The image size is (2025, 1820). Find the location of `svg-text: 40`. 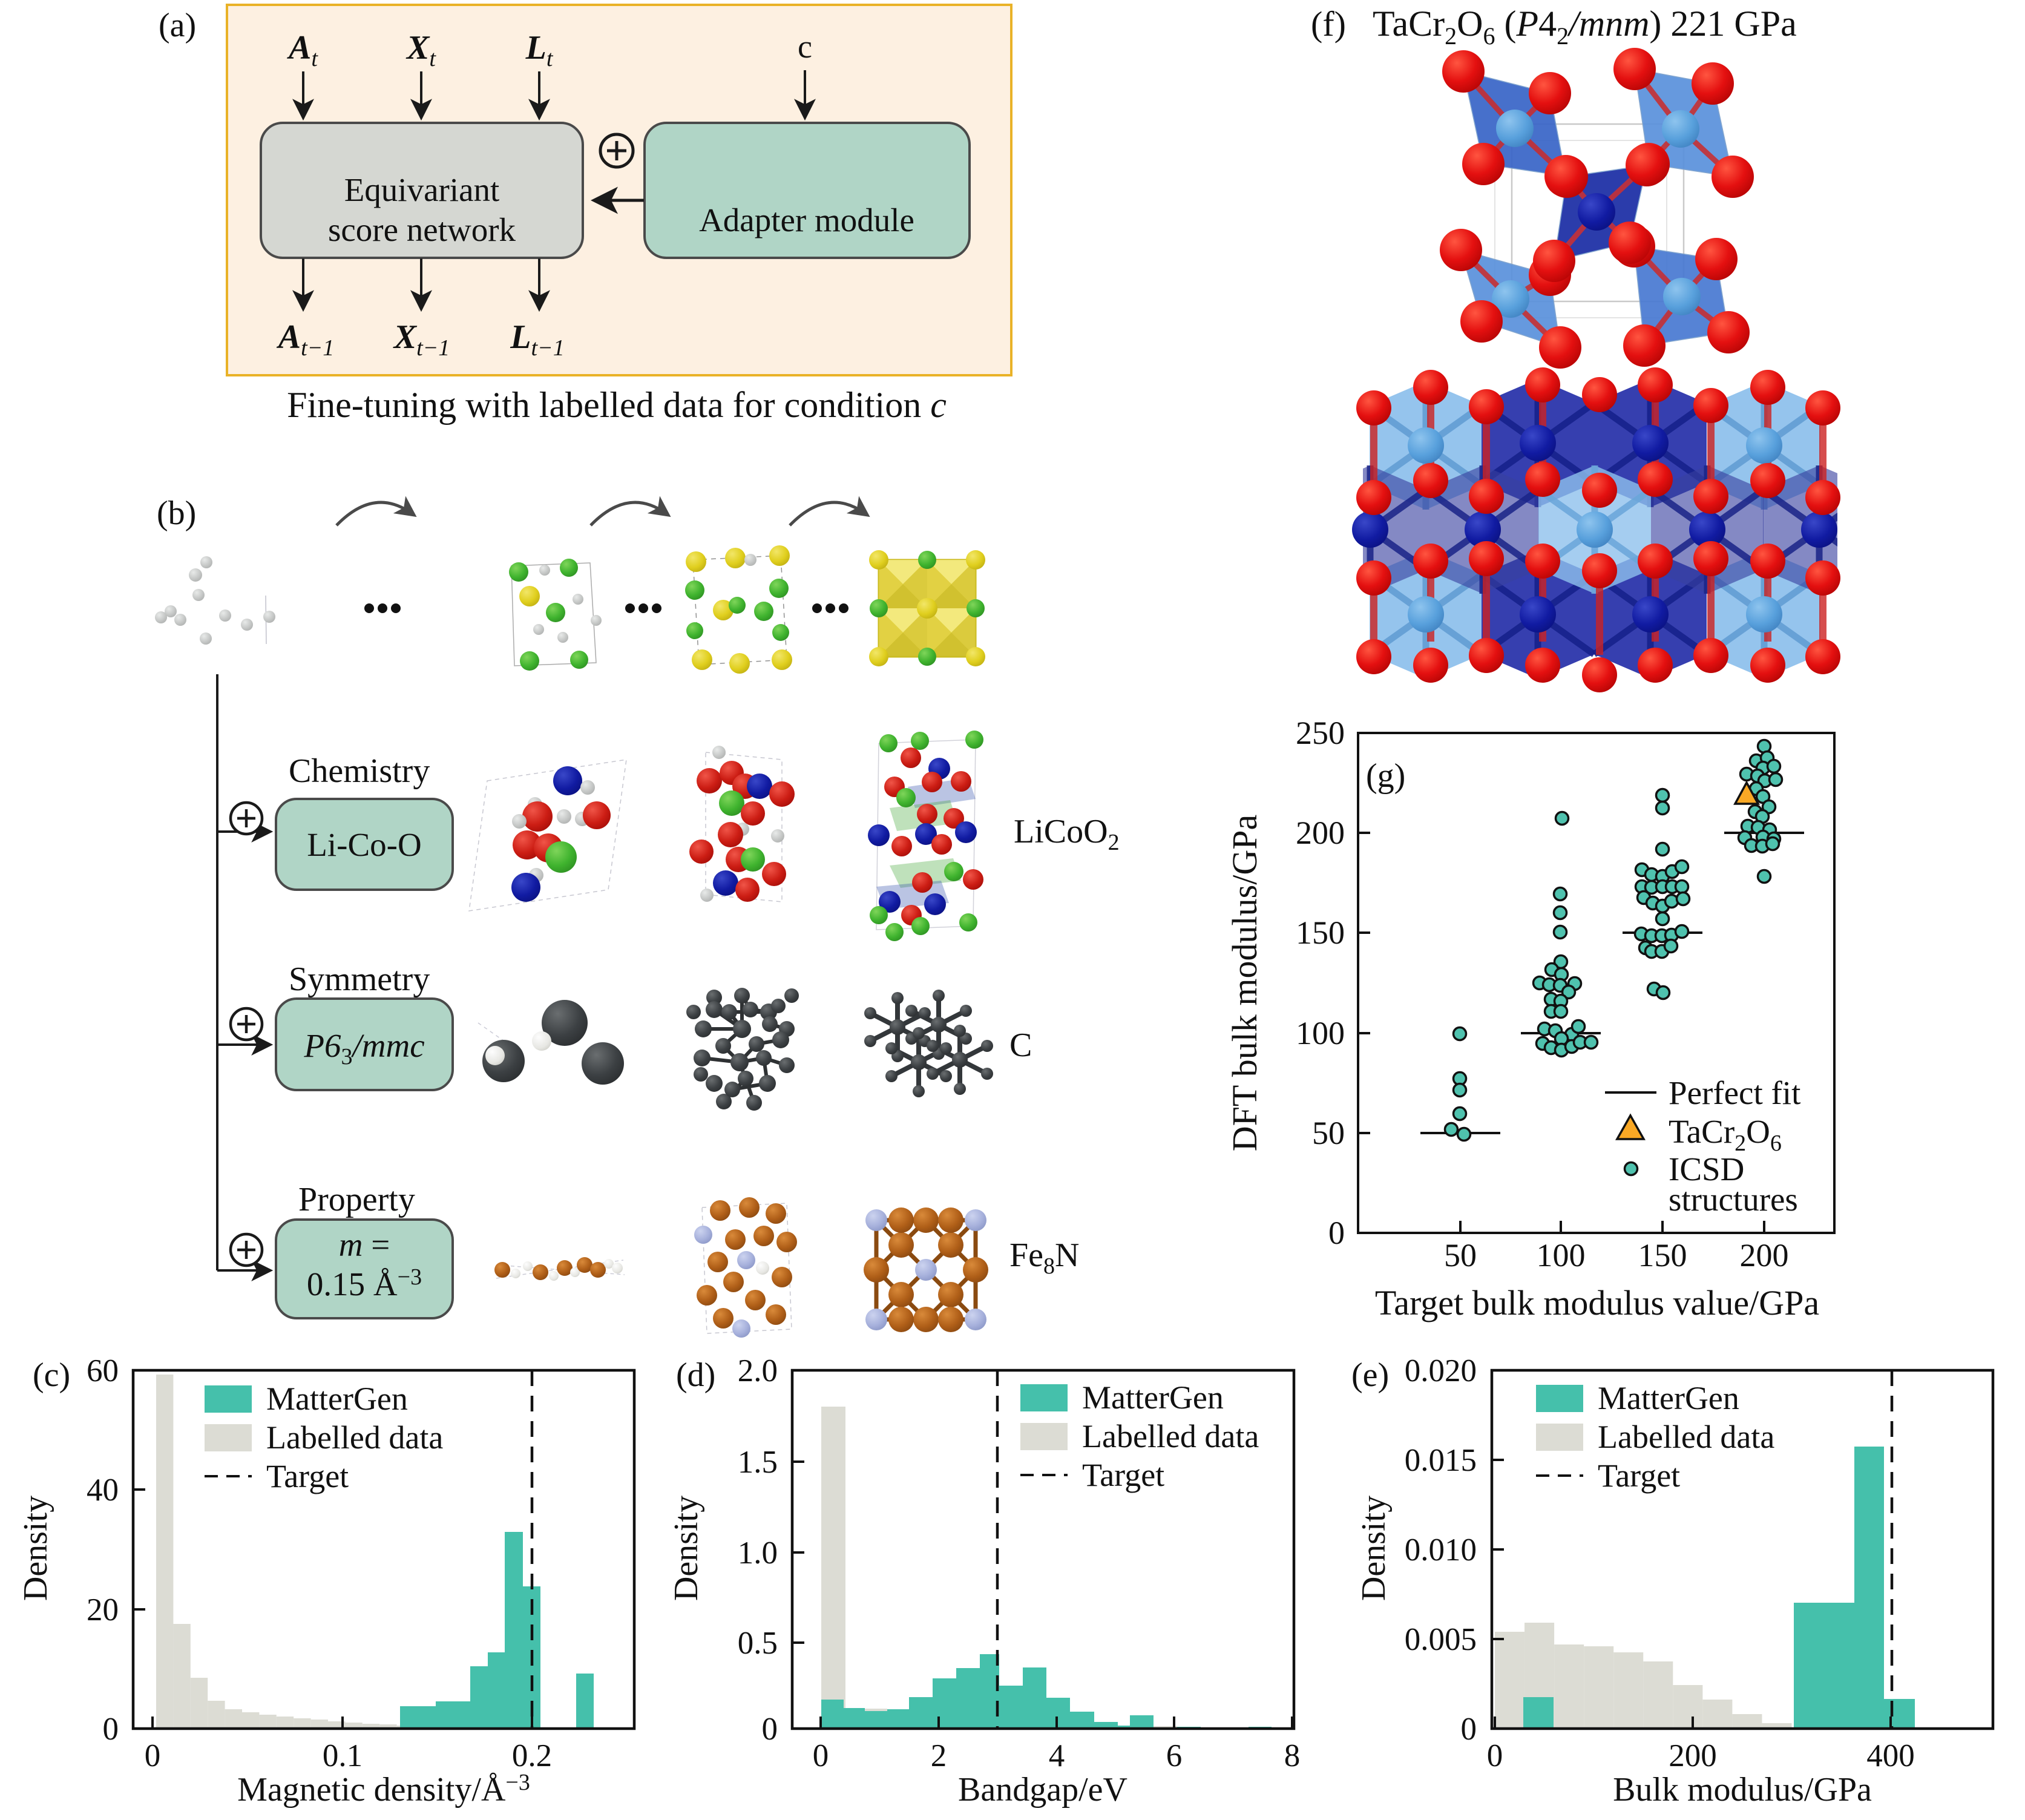

svg-text: 40 is located at coordinates (103, 1490).